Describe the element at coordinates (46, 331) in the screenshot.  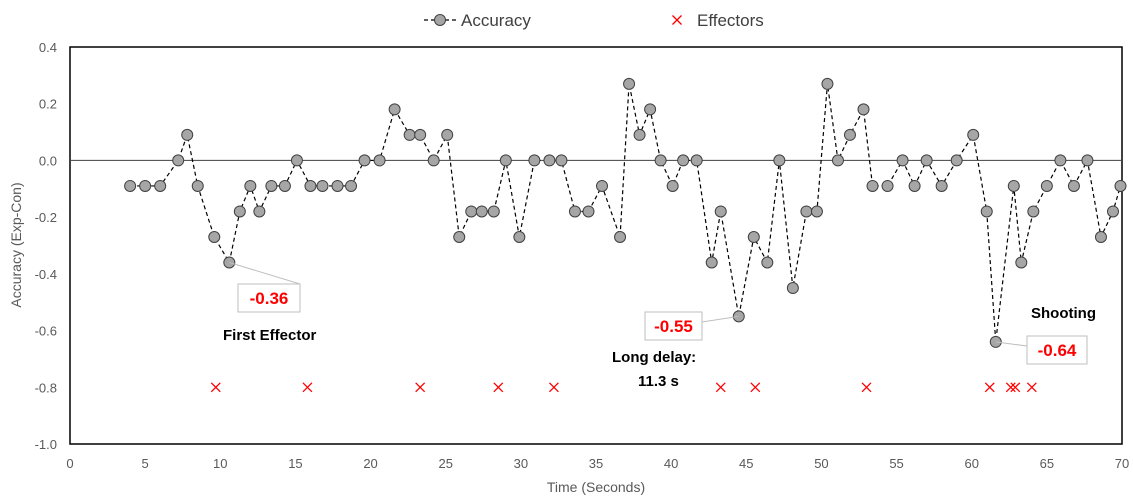
I see `y-tick-label: -0.6` at that location.